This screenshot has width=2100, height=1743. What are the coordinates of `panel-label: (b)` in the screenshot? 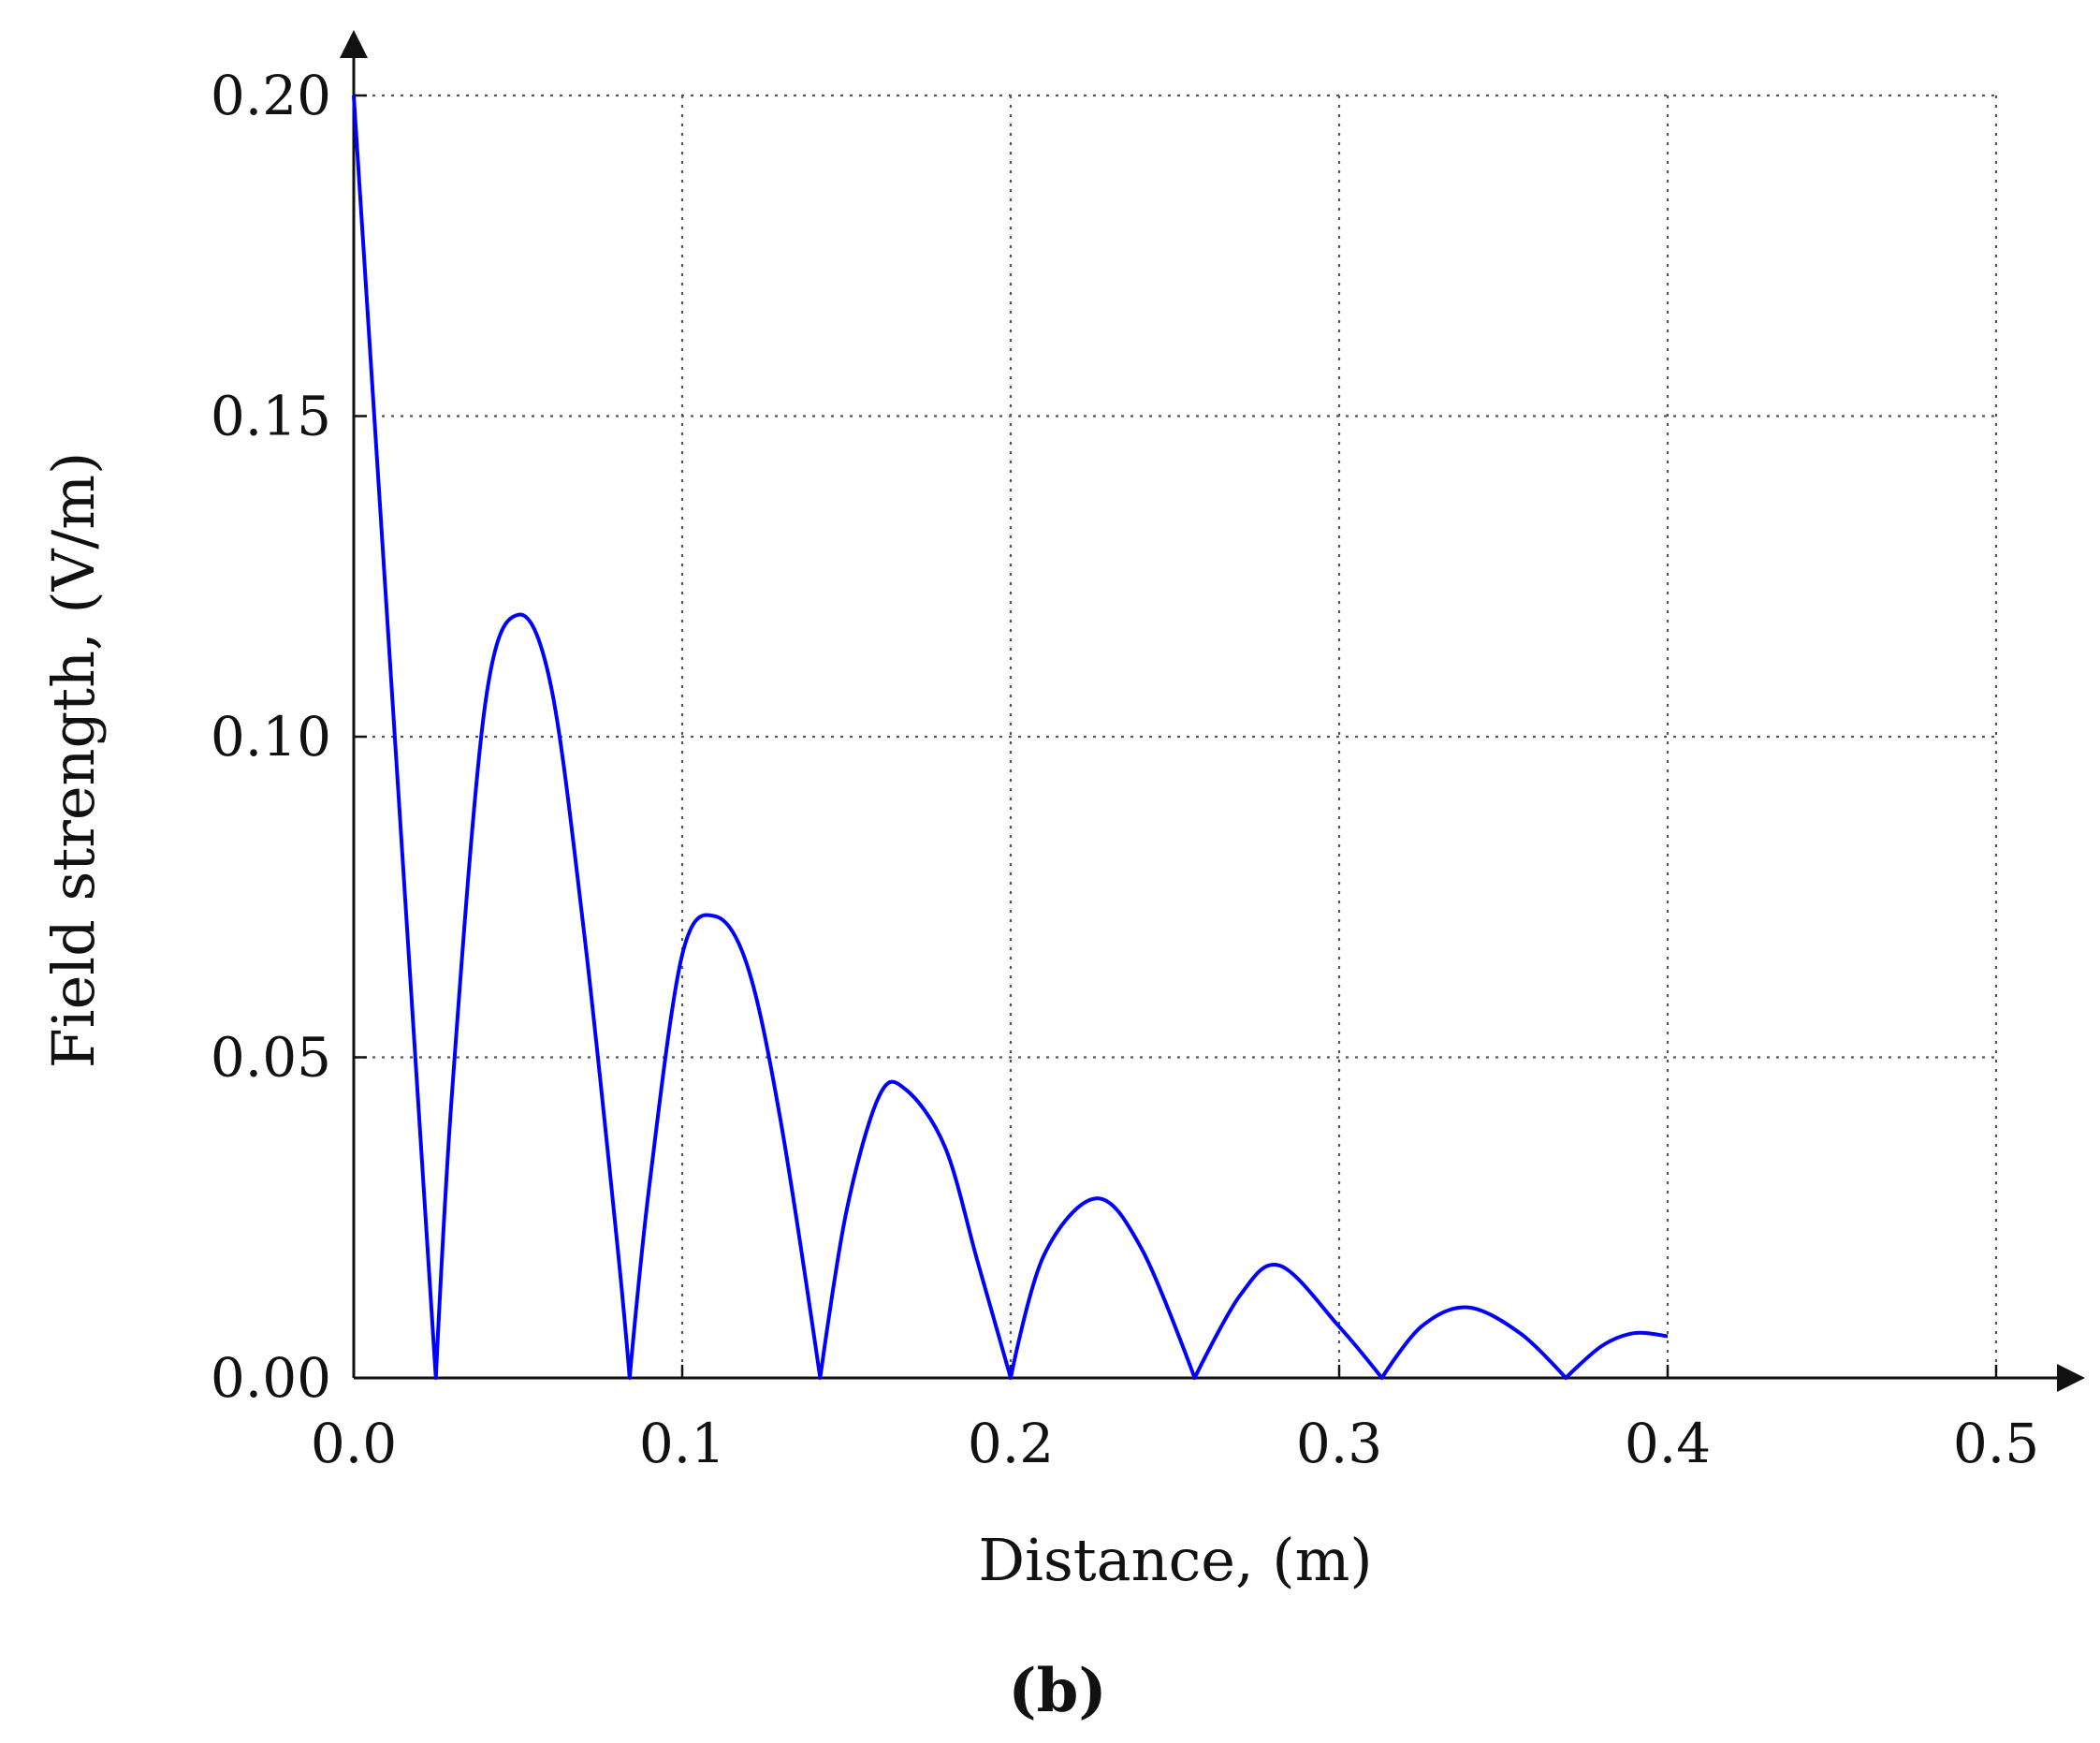 It's located at (1057, 1691).